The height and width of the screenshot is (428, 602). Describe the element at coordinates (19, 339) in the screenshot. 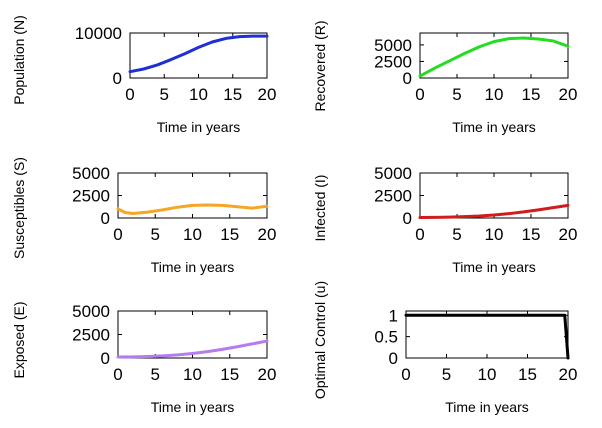

I see `y-axis-label: Exposed (E)` at that location.